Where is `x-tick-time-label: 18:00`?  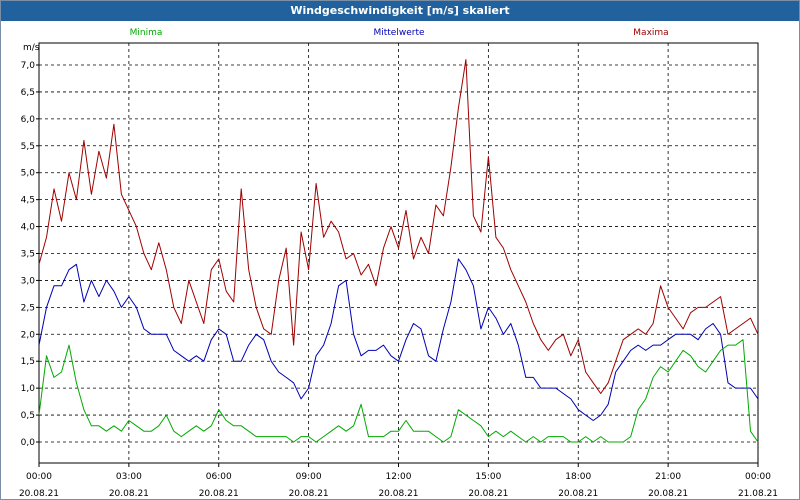 x-tick-time-label: 18:00 is located at coordinates (578, 477).